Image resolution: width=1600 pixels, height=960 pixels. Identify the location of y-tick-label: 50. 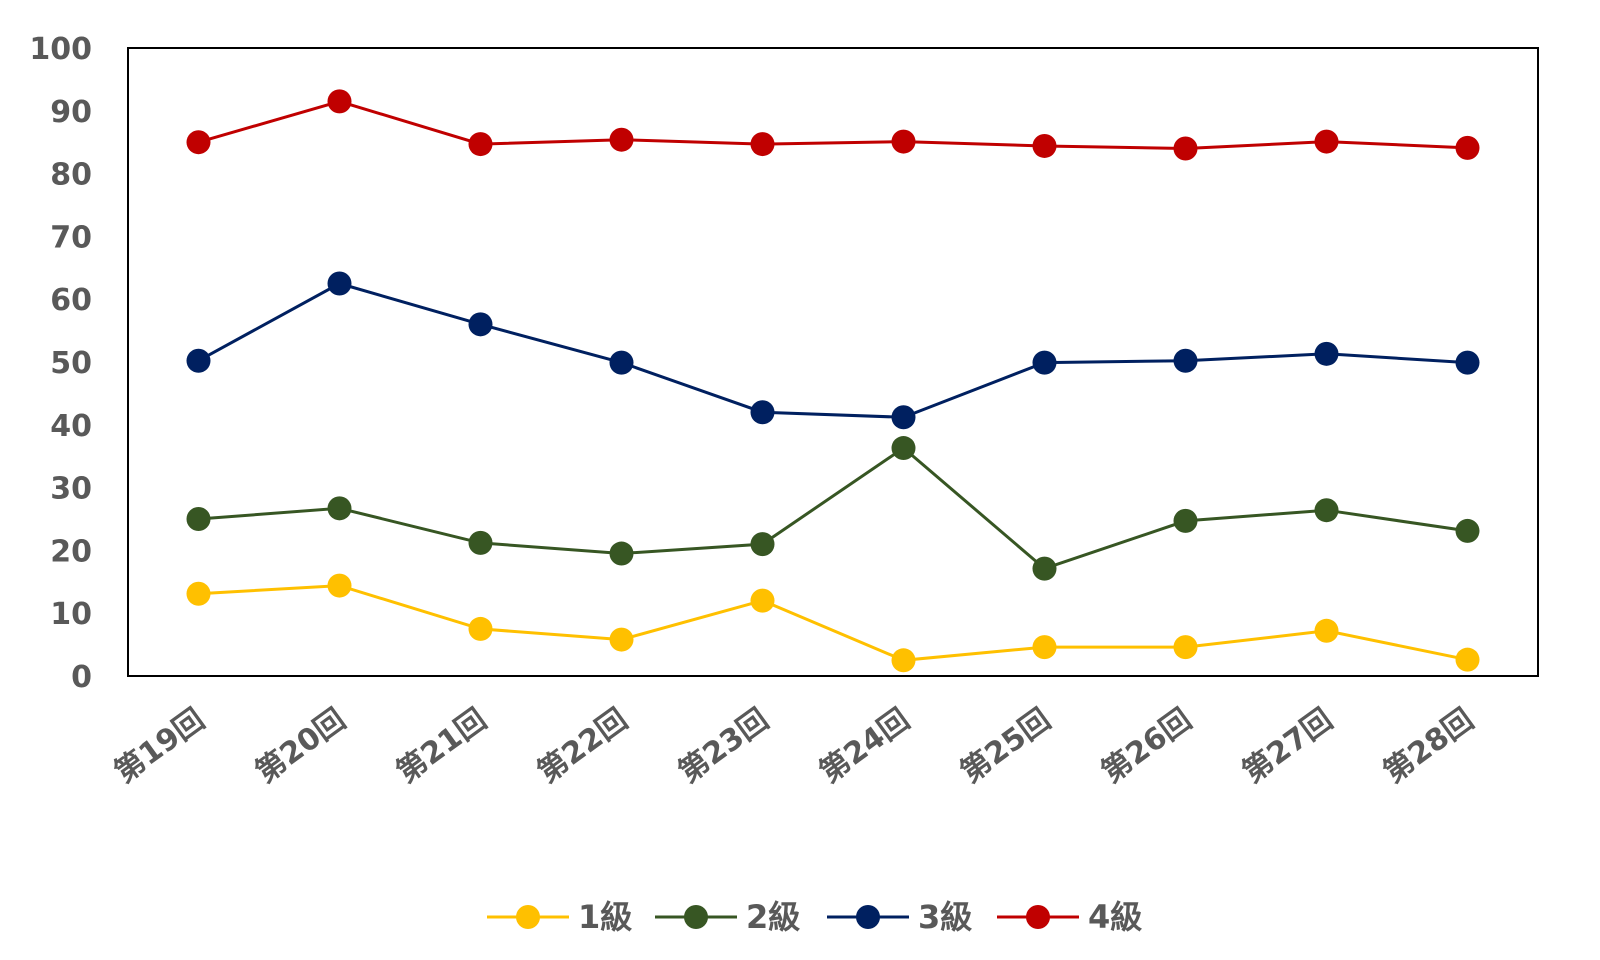
(71, 363).